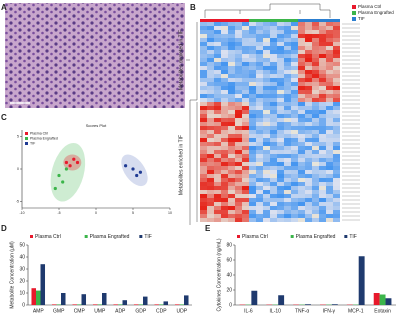 Image resolution: width=400 pixels, height=326 pixels. What do you see at coordinates (219, 274) in the screenshot?
I see `y-axis-label: Cytokines Concentration (ng/mL)` at bounding box center [219, 274].